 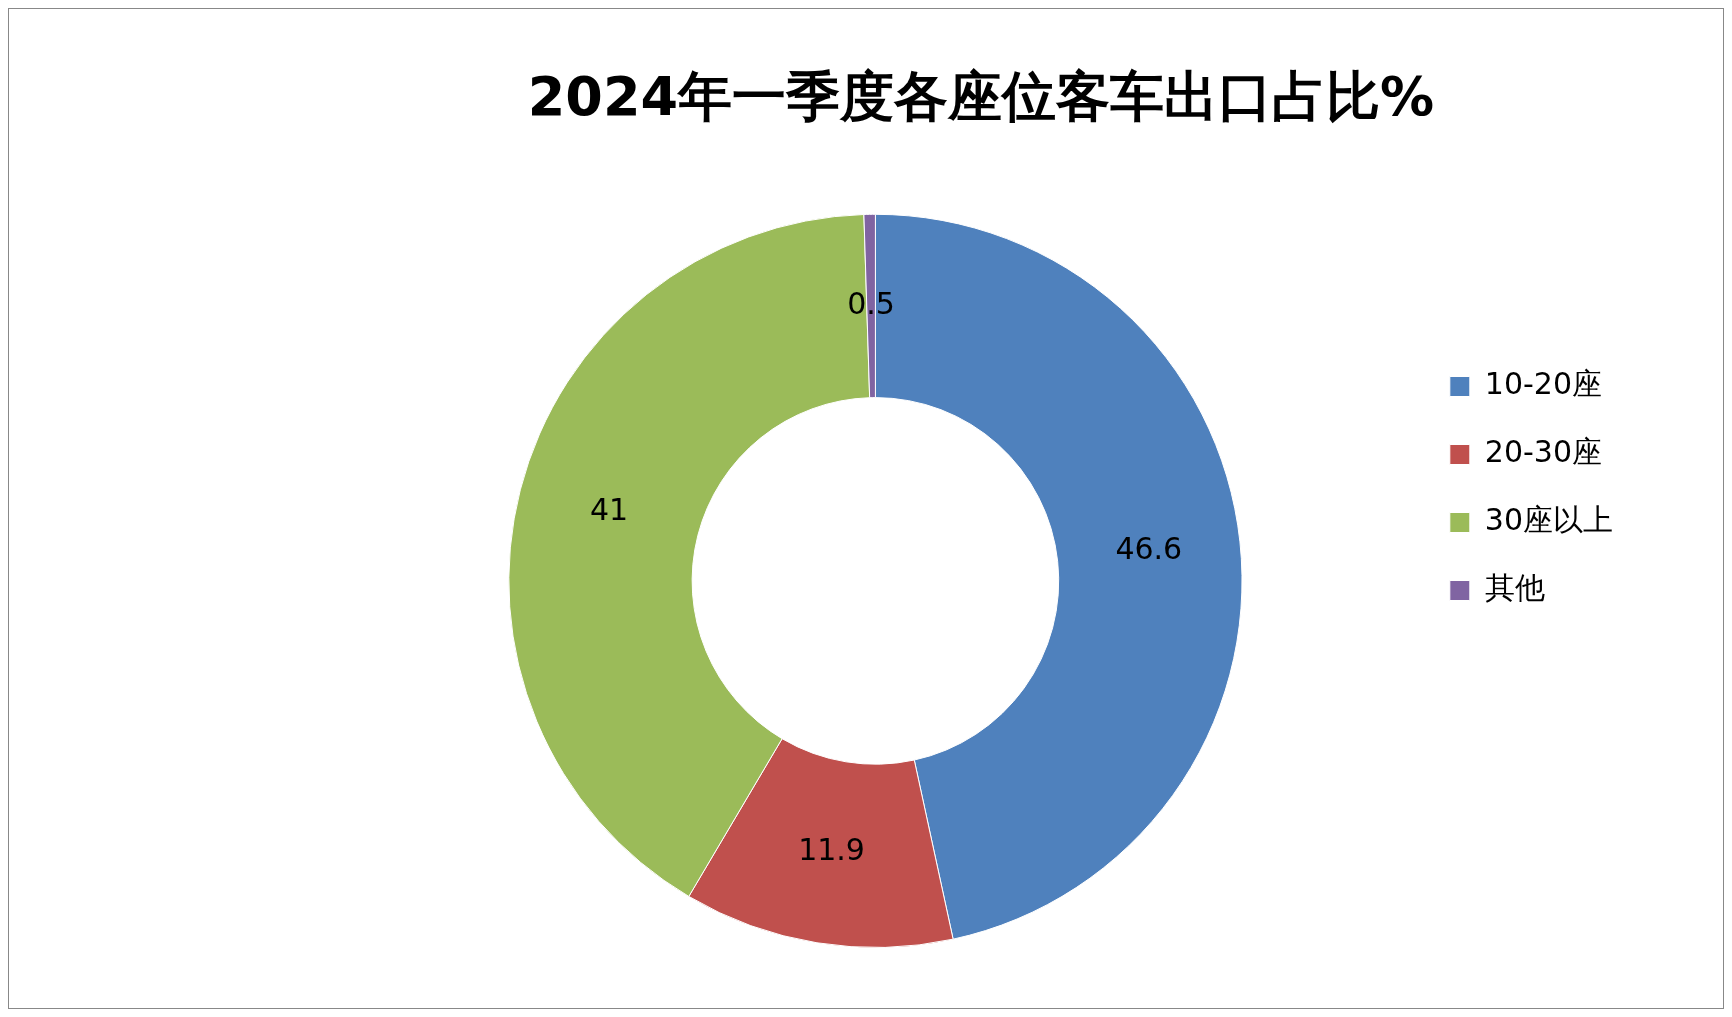 What do you see at coordinates (831, 850) in the screenshot?
I see `data-label: 11.9` at bounding box center [831, 850].